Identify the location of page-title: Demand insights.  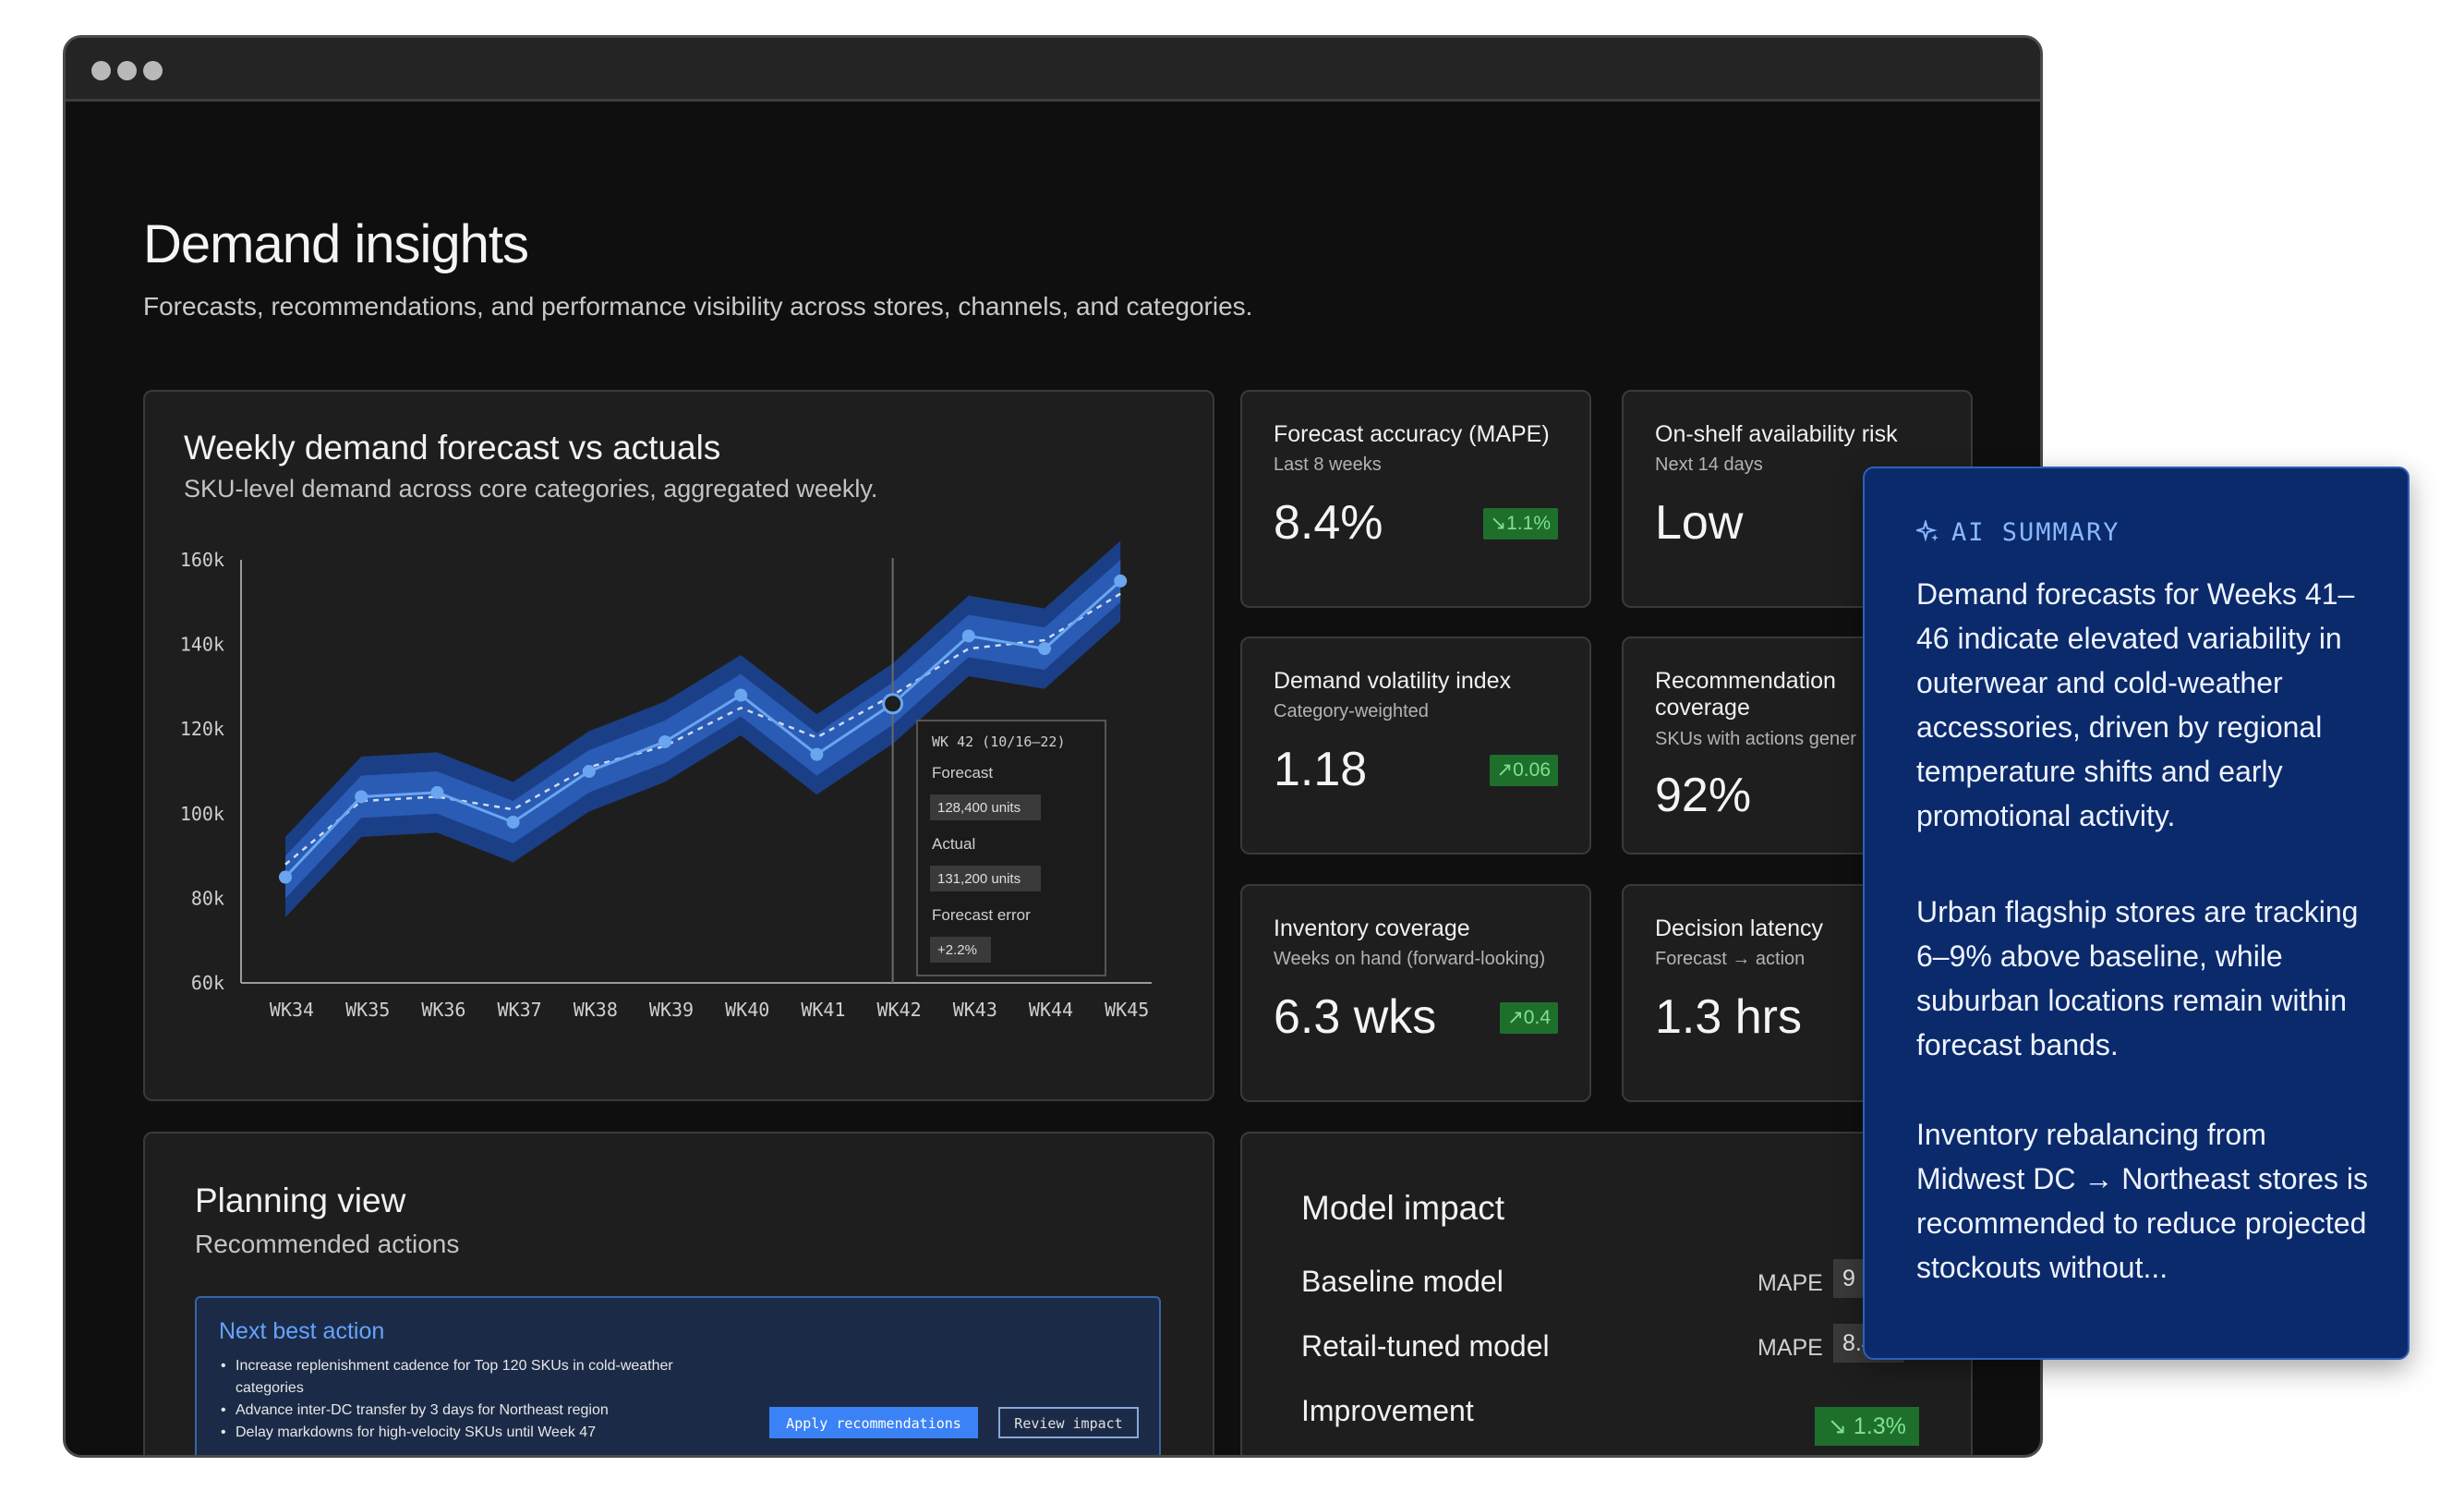
(336, 244).